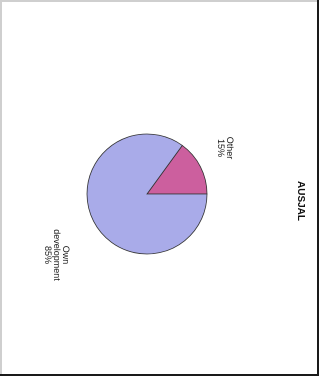 This screenshot has height=381, width=330. What do you see at coordinates (48, 255) in the screenshot?
I see `own-development-value-label: 85%` at bounding box center [48, 255].